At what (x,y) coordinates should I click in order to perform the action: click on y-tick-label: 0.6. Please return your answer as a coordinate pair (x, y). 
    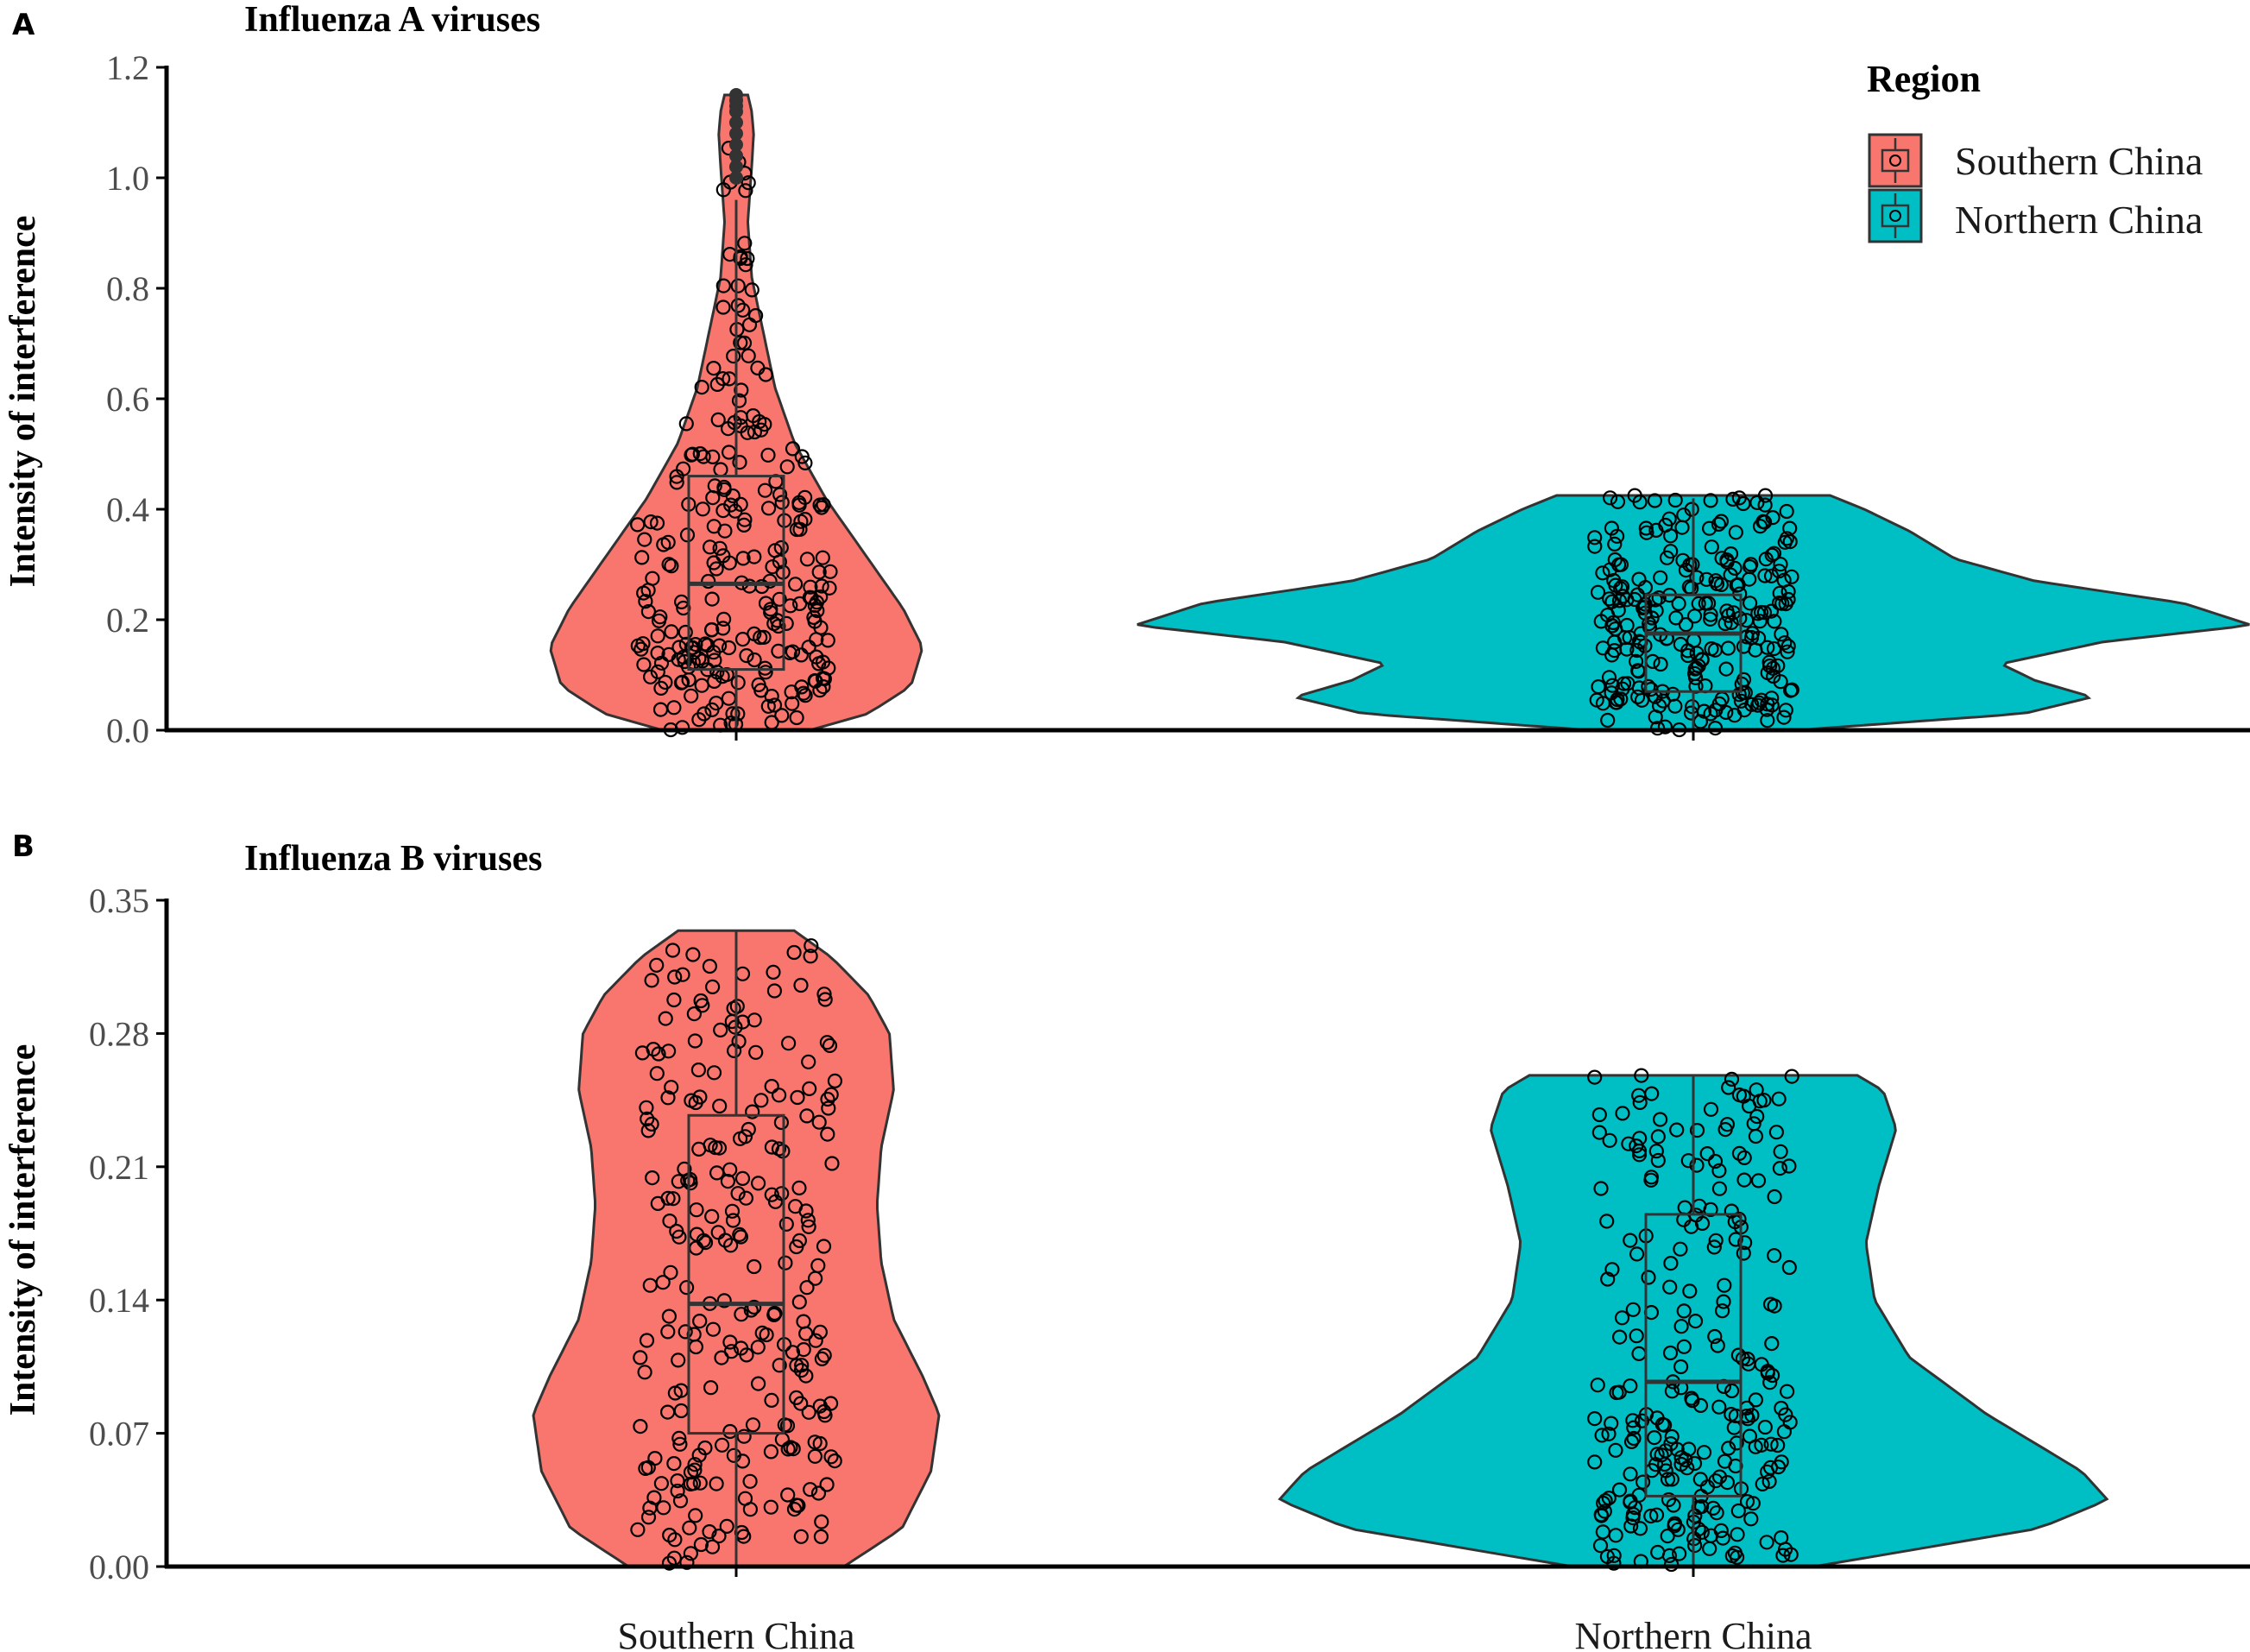
    Looking at the image, I should click on (128, 399).